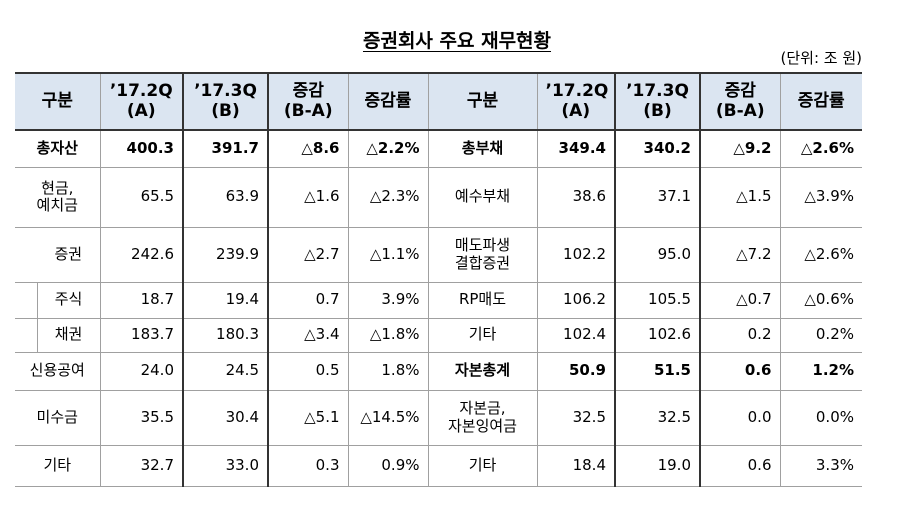  Describe the element at coordinates (576, 197) in the screenshot. I see `value-cell: 38.6` at that location.